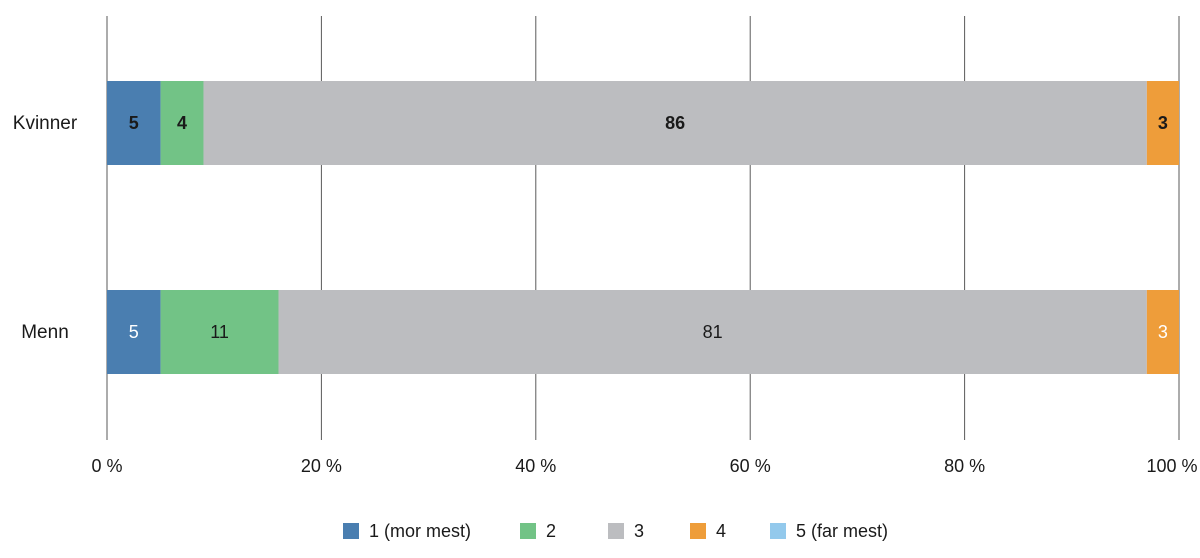 The width and height of the screenshot is (1200, 558). Describe the element at coordinates (708, 531) in the screenshot. I see `legend-item-3: 4` at that location.